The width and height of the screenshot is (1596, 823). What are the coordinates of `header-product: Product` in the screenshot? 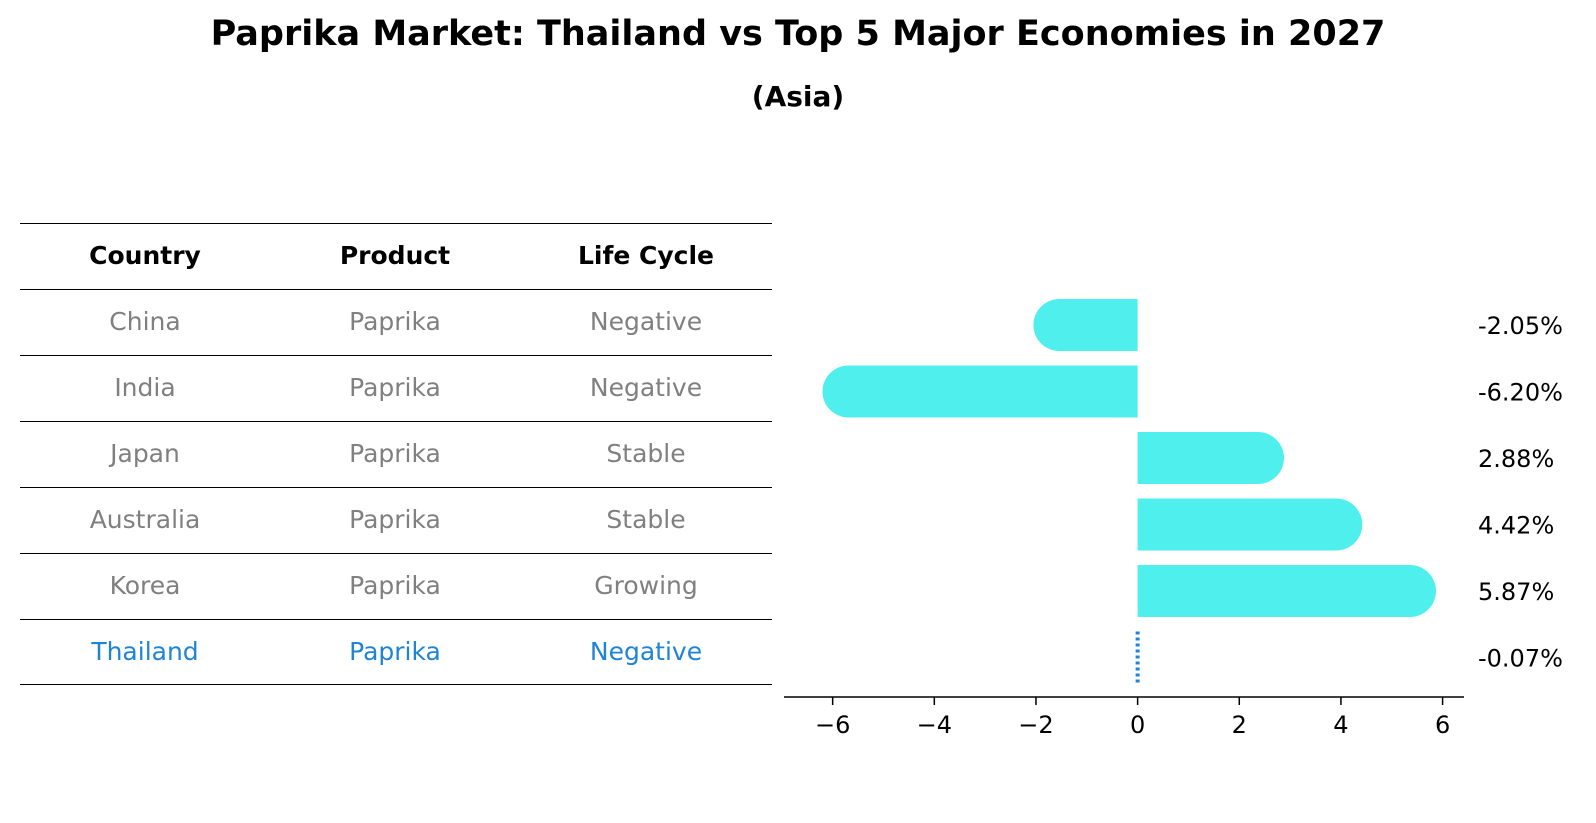 It's located at (395, 255).